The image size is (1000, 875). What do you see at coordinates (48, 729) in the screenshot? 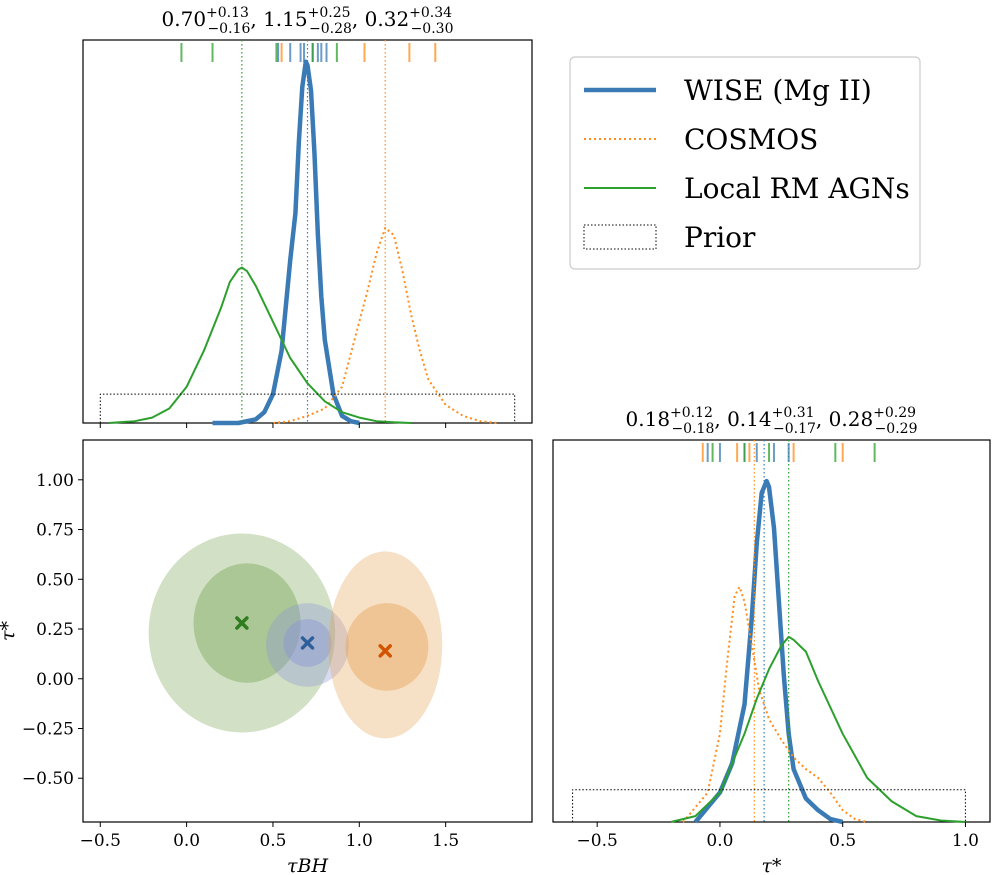
I see `y-tick-label: −0.25` at bounding box center [48, 729].